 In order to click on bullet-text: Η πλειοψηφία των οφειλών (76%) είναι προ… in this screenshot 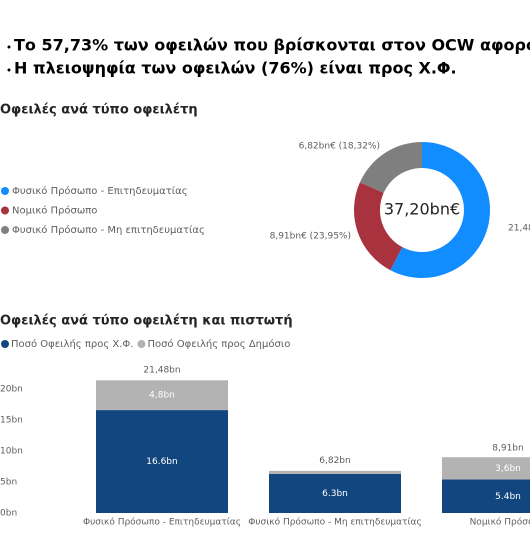, I will do `click(235, 68)`.